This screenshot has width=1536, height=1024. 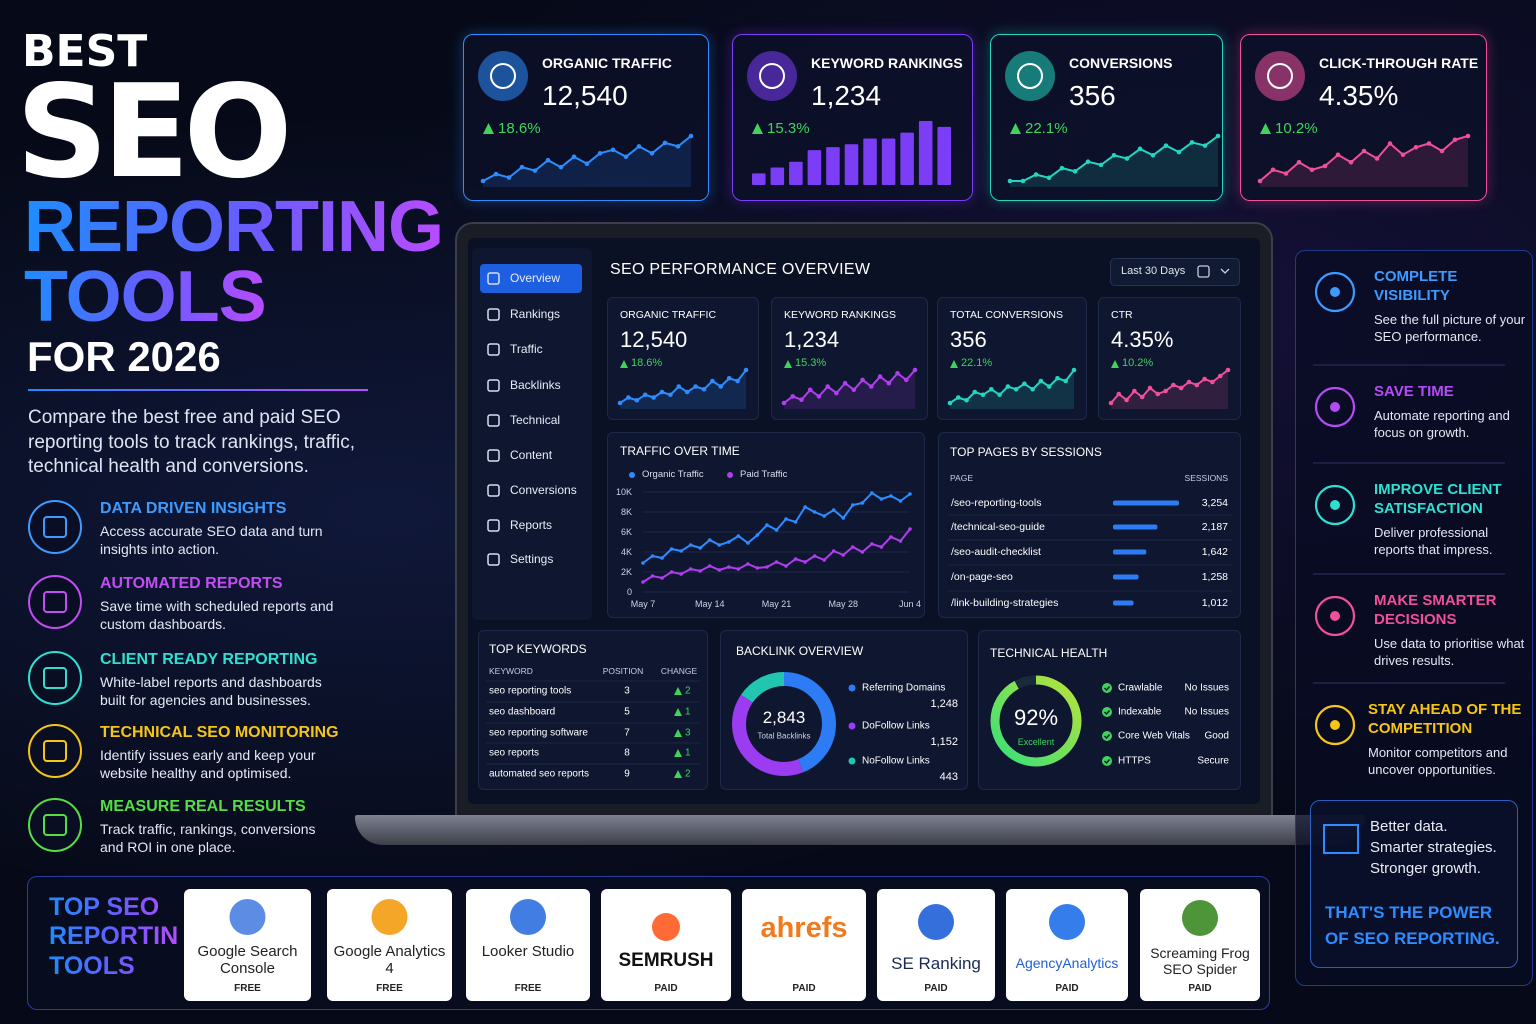 I want to click on kpi-change: 18.6%, so click(x=519, y=128).